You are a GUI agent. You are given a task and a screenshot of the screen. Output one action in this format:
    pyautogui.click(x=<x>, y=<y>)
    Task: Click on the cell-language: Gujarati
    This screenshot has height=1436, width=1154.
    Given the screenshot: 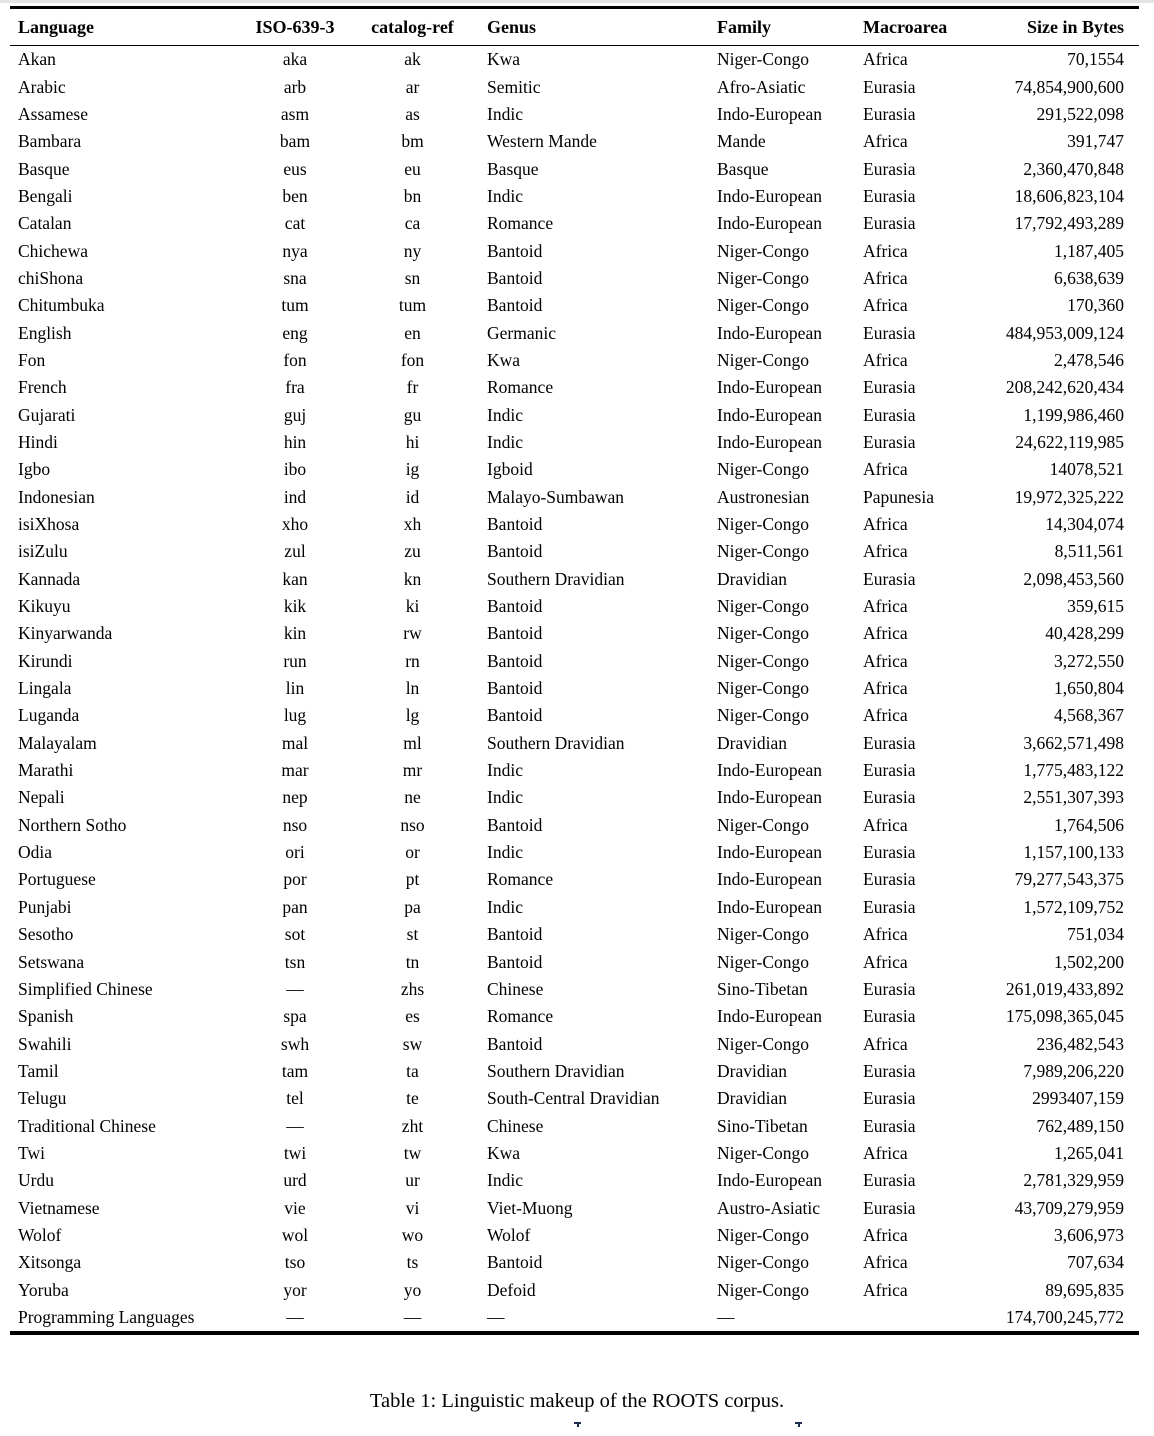 What is the action you would take?
    pyautogui.click(x=47, y=414)
    